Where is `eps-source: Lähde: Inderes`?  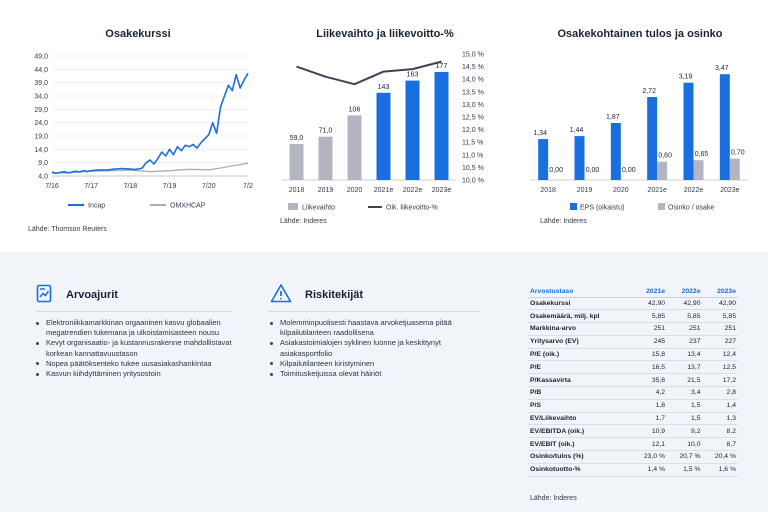 eps-source: Lähde: Inderes is located at coordinates (563, 221).